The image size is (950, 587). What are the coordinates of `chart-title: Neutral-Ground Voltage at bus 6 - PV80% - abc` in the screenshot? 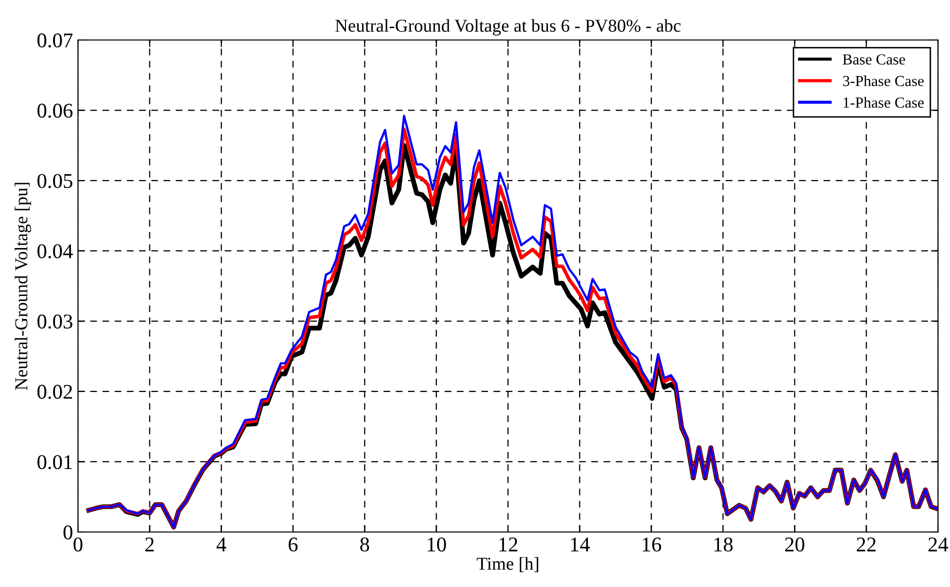 It's located at (508, 27).